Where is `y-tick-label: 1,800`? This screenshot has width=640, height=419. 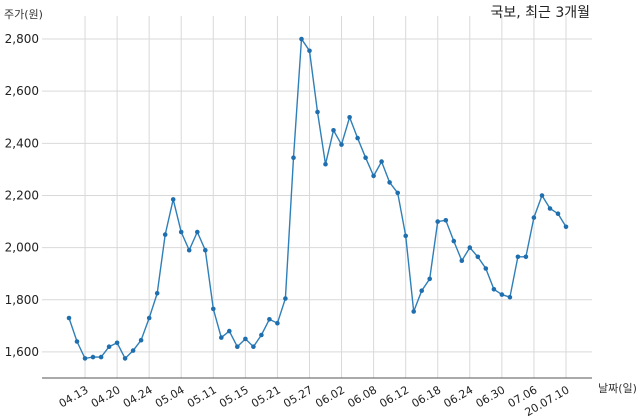 y-tick-label: 1,800 is located at coordinates (22, 300).